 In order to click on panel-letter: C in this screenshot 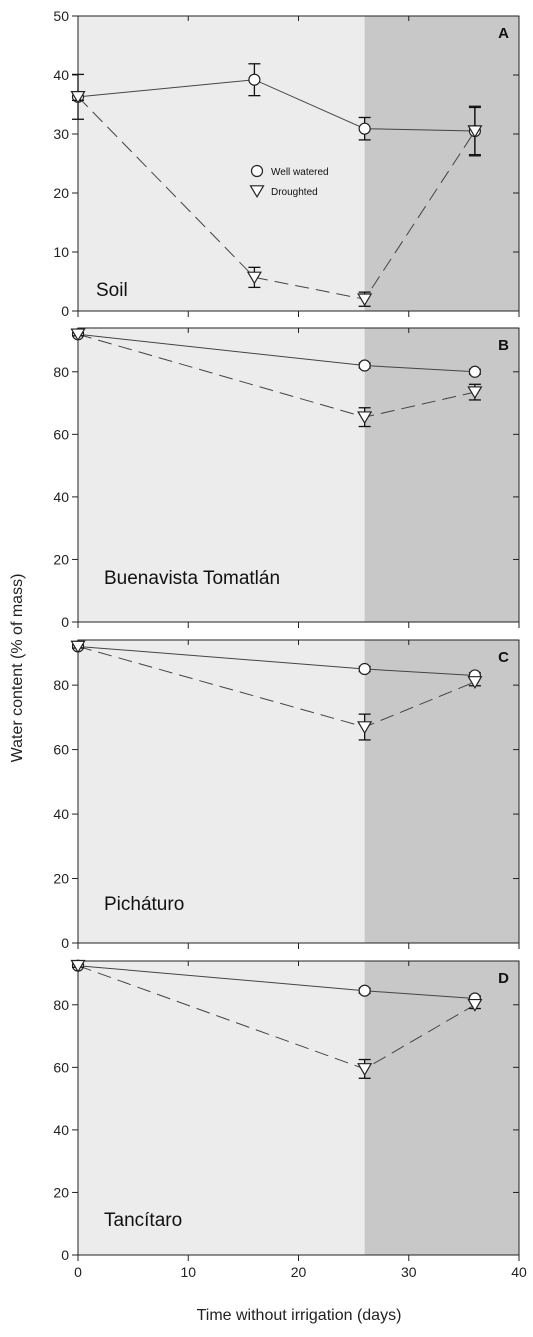, I will do `click(503, 657)`.